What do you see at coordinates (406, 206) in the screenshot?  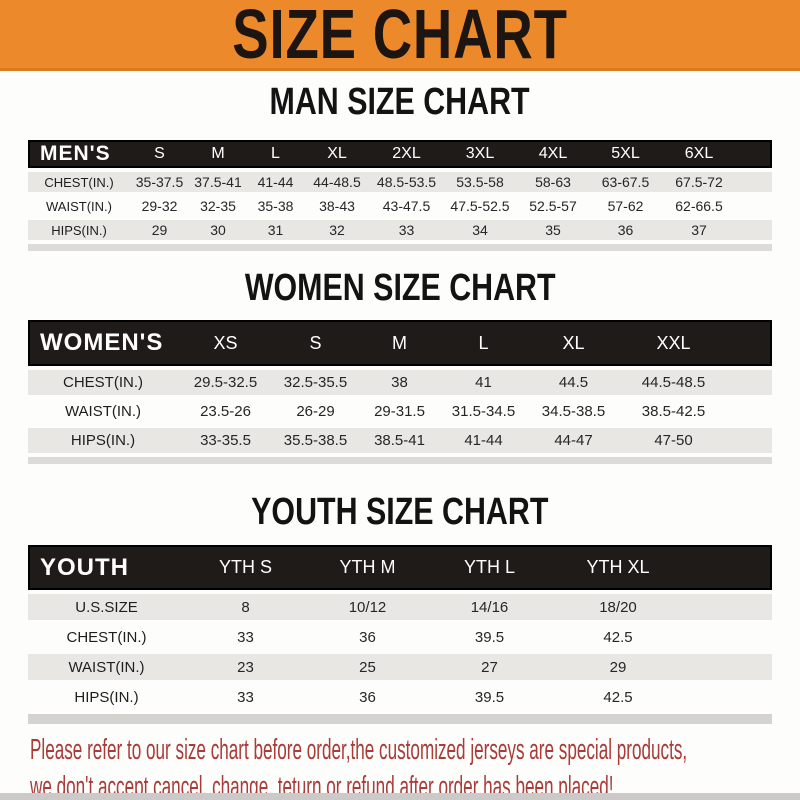 I see `size-value-cell: 43-47.5` at bounding box center [406, 206].